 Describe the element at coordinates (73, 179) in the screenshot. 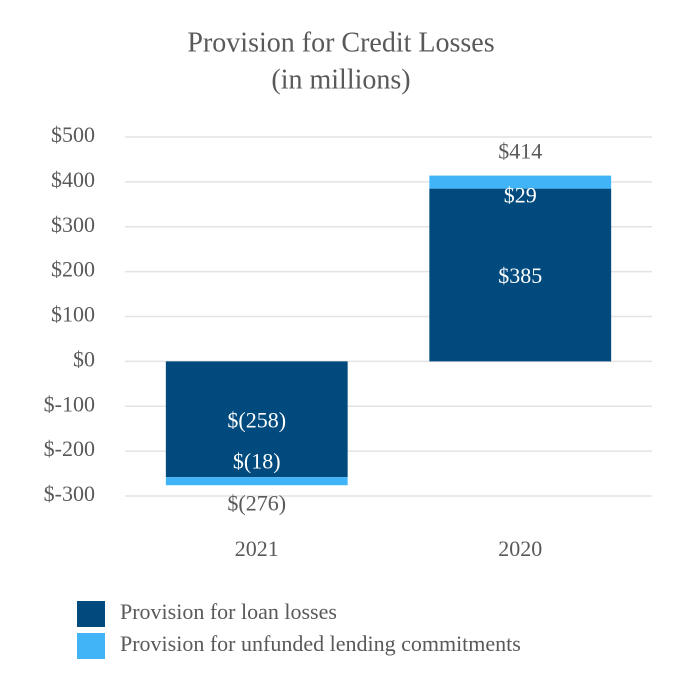

I see `y-tick-label: $400` at that location.